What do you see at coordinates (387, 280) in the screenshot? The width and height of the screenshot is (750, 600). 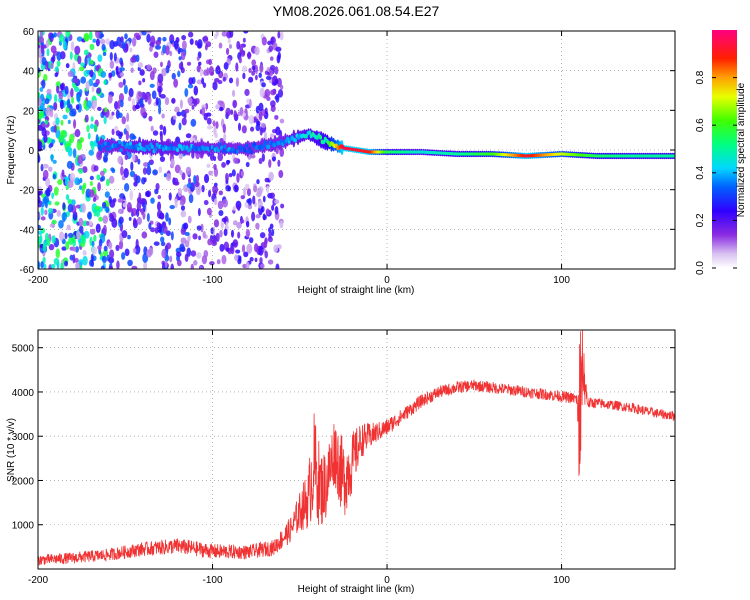 I see `x-tick-label: 0` at bounding box center [387, 280].